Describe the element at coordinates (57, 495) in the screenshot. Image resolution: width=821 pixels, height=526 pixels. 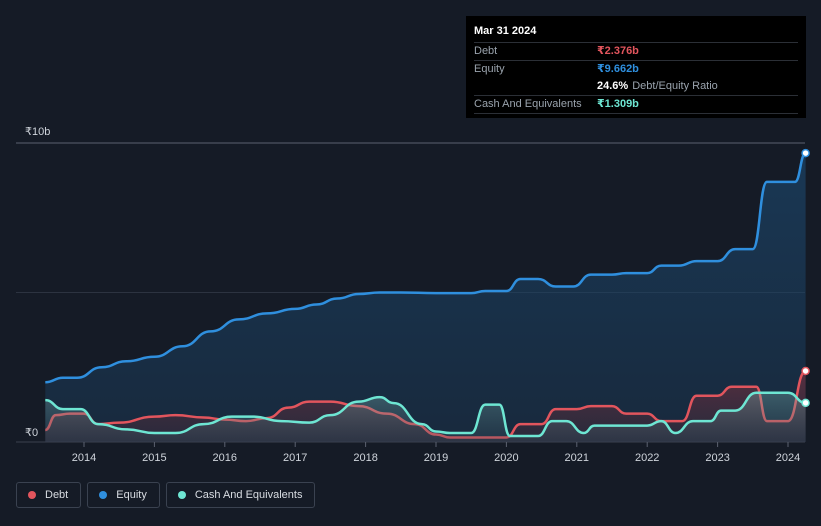
I see `legend-debt-label: Debt` at that location.